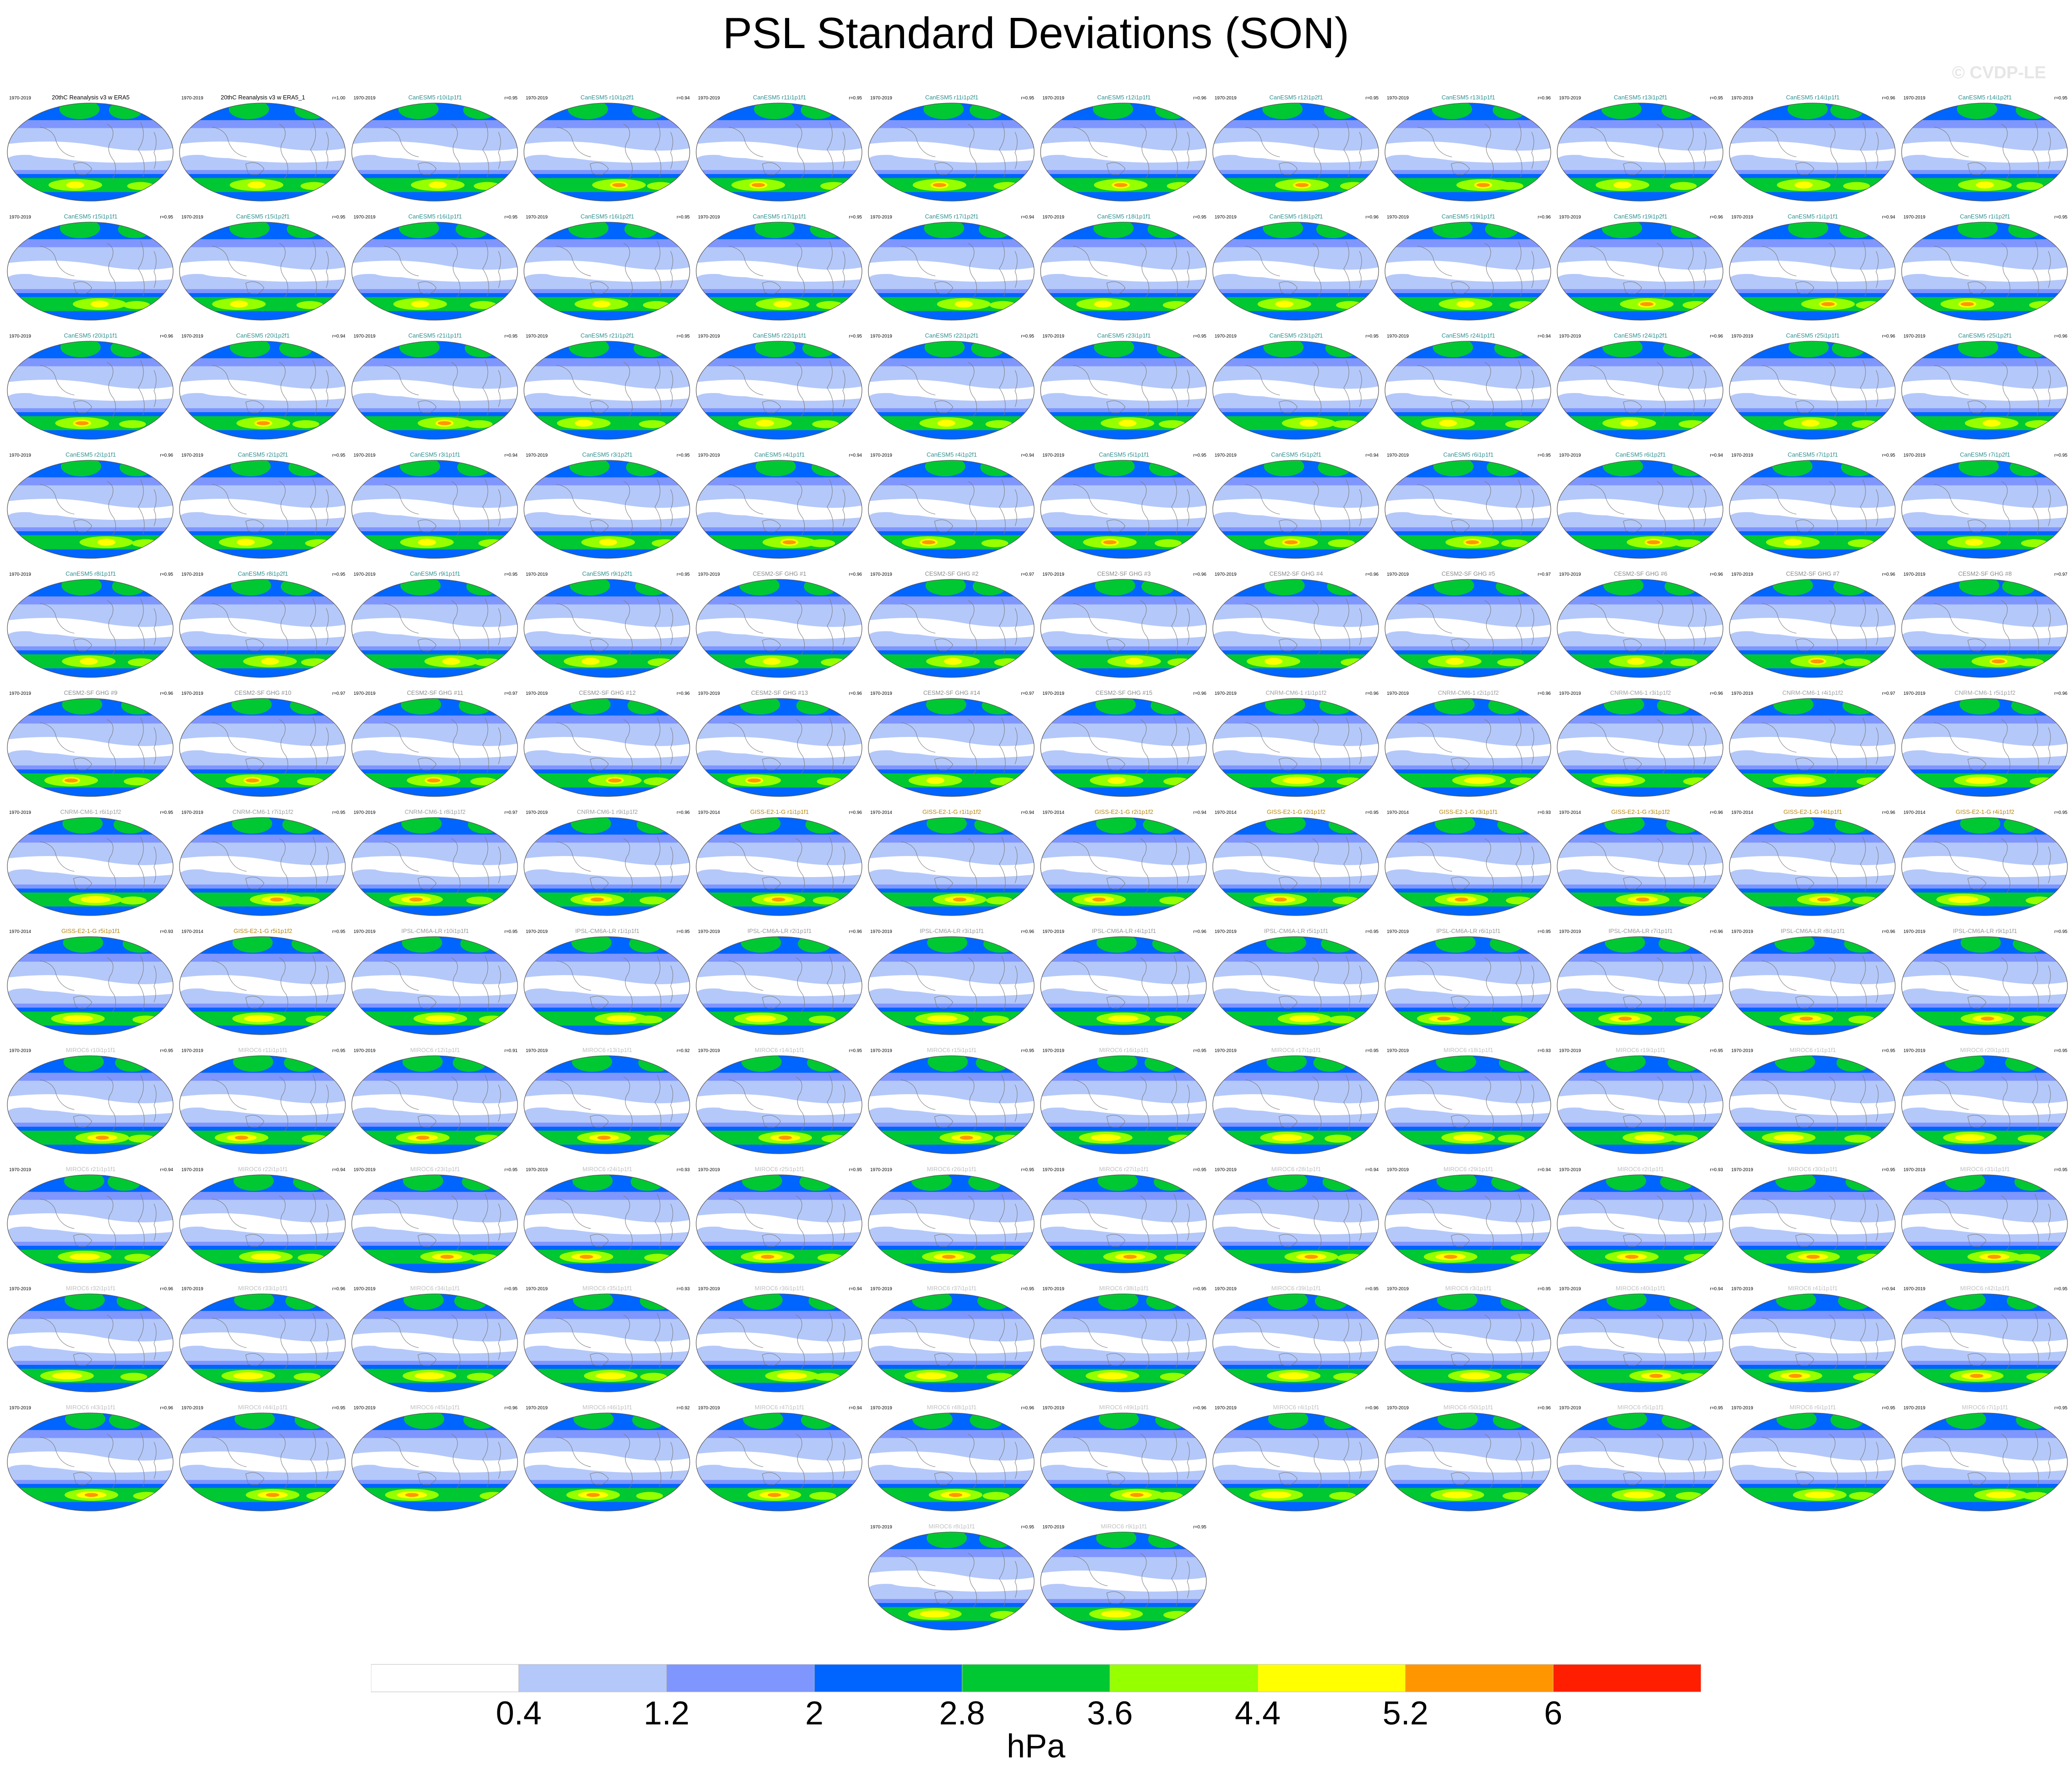 This screenshot has width=2072, height=1778. What do you see at coordinates (91, 1050) in the screenshot?
I see `panel-title: MIROC6 r10i1p1f1` at bounding box center [91, 1050].